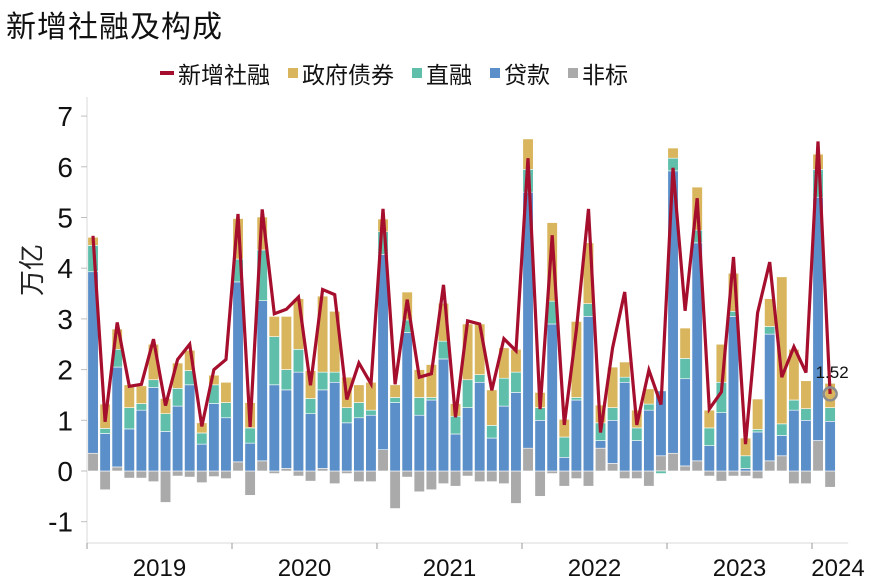  What do you see at coordinates (837, 567) in the screenshot?
I see `x-tick-label: 2024` at bounding box center [837, 567].